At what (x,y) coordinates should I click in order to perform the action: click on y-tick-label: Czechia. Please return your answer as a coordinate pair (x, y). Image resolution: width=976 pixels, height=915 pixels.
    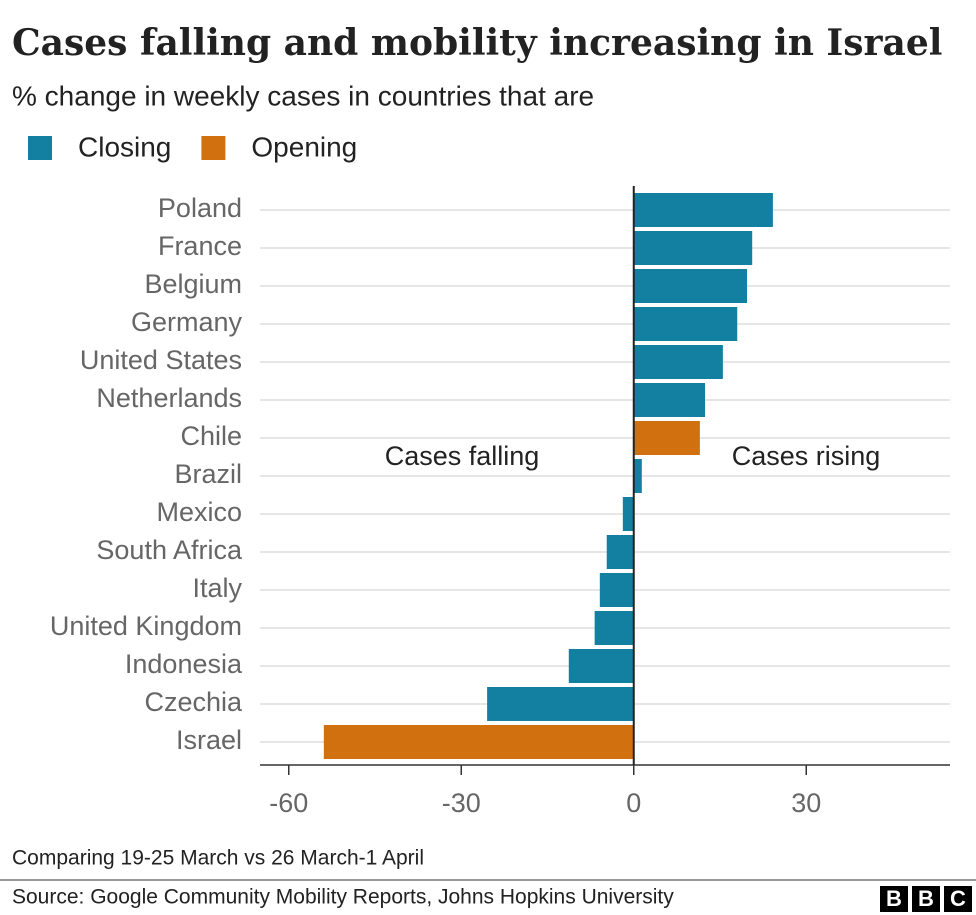
    Looking at the image, I should click on (193, 702).